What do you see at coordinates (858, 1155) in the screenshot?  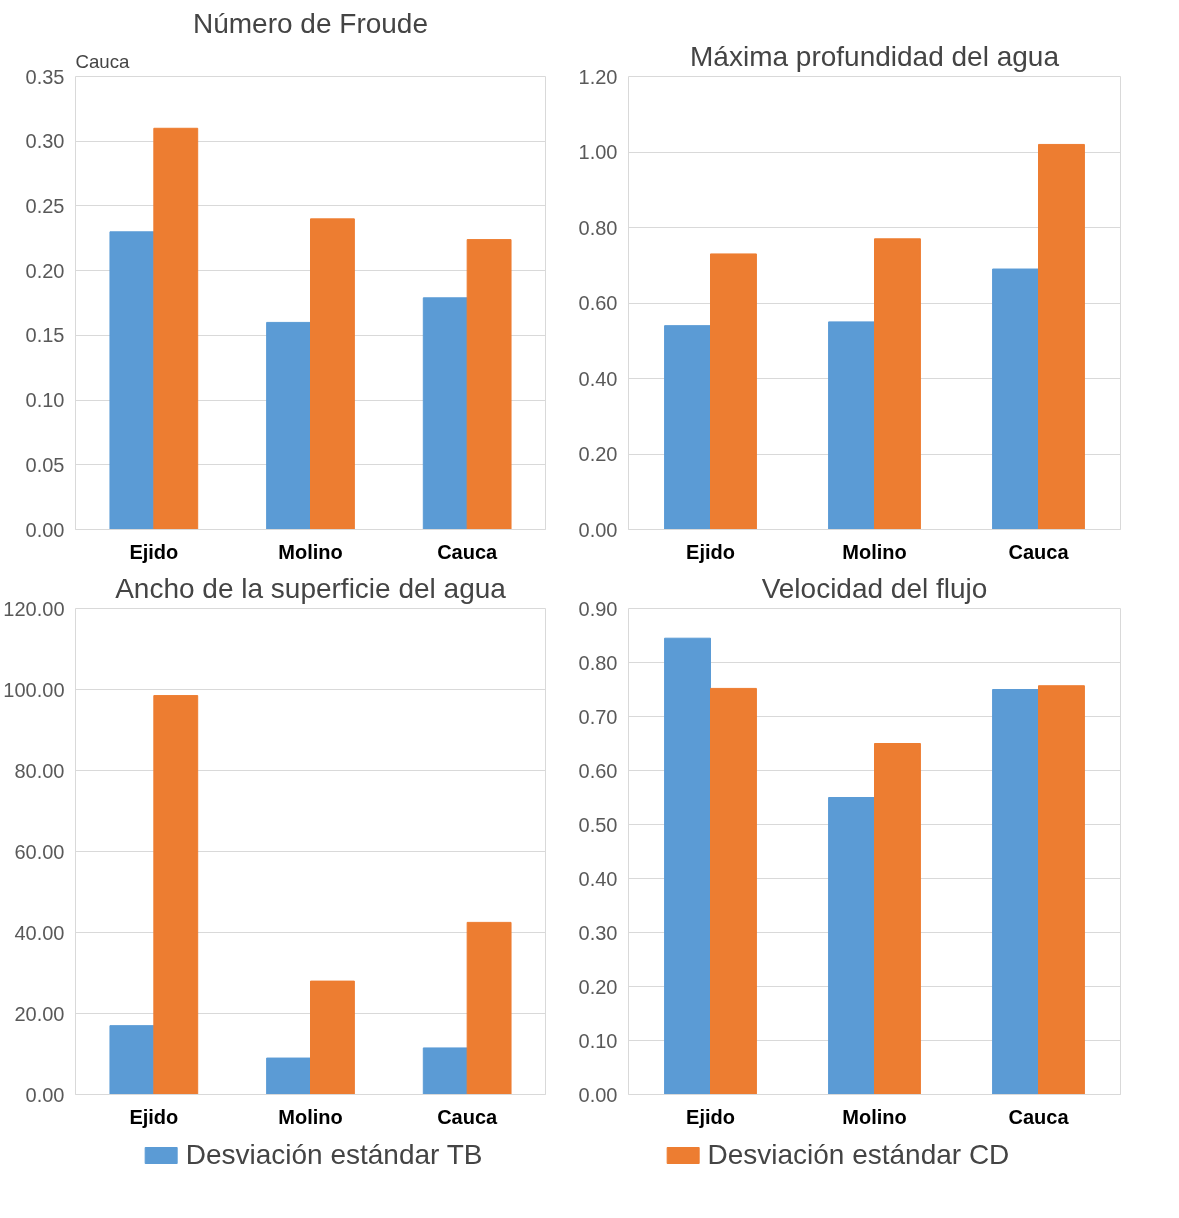 I see `legend-label: Desviación estándar CD` at bounding box center [858, 1155].